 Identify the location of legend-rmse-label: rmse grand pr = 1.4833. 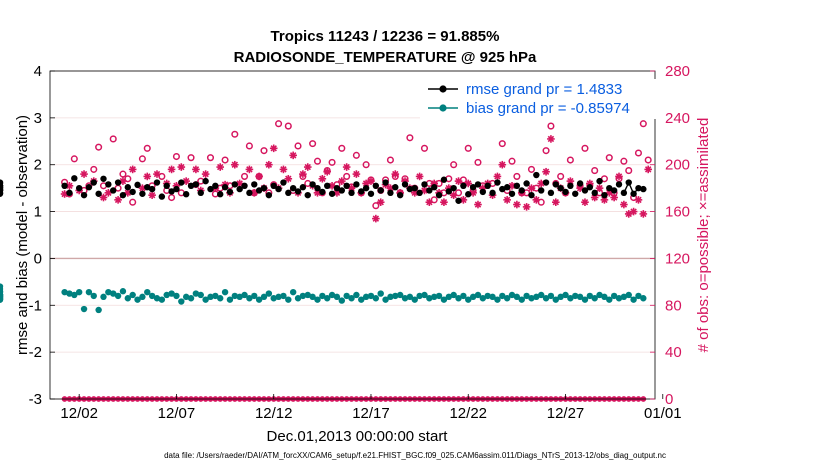
(544, 89).